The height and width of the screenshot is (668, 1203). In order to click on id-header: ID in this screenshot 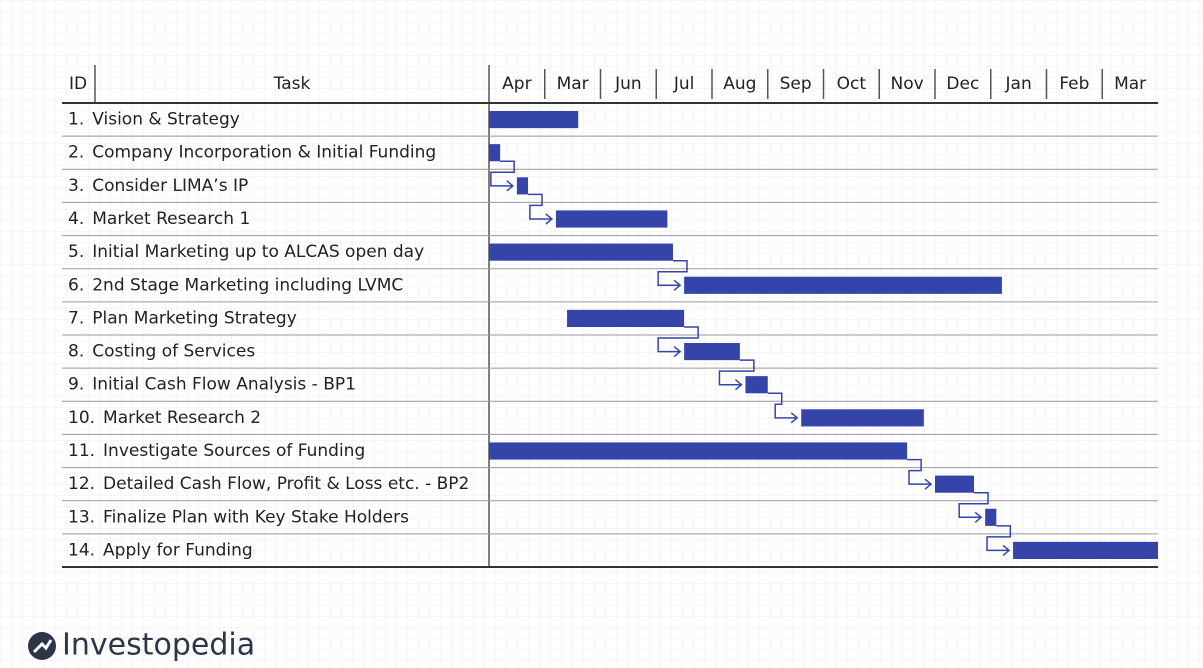, I will do `click(78, 84)`.